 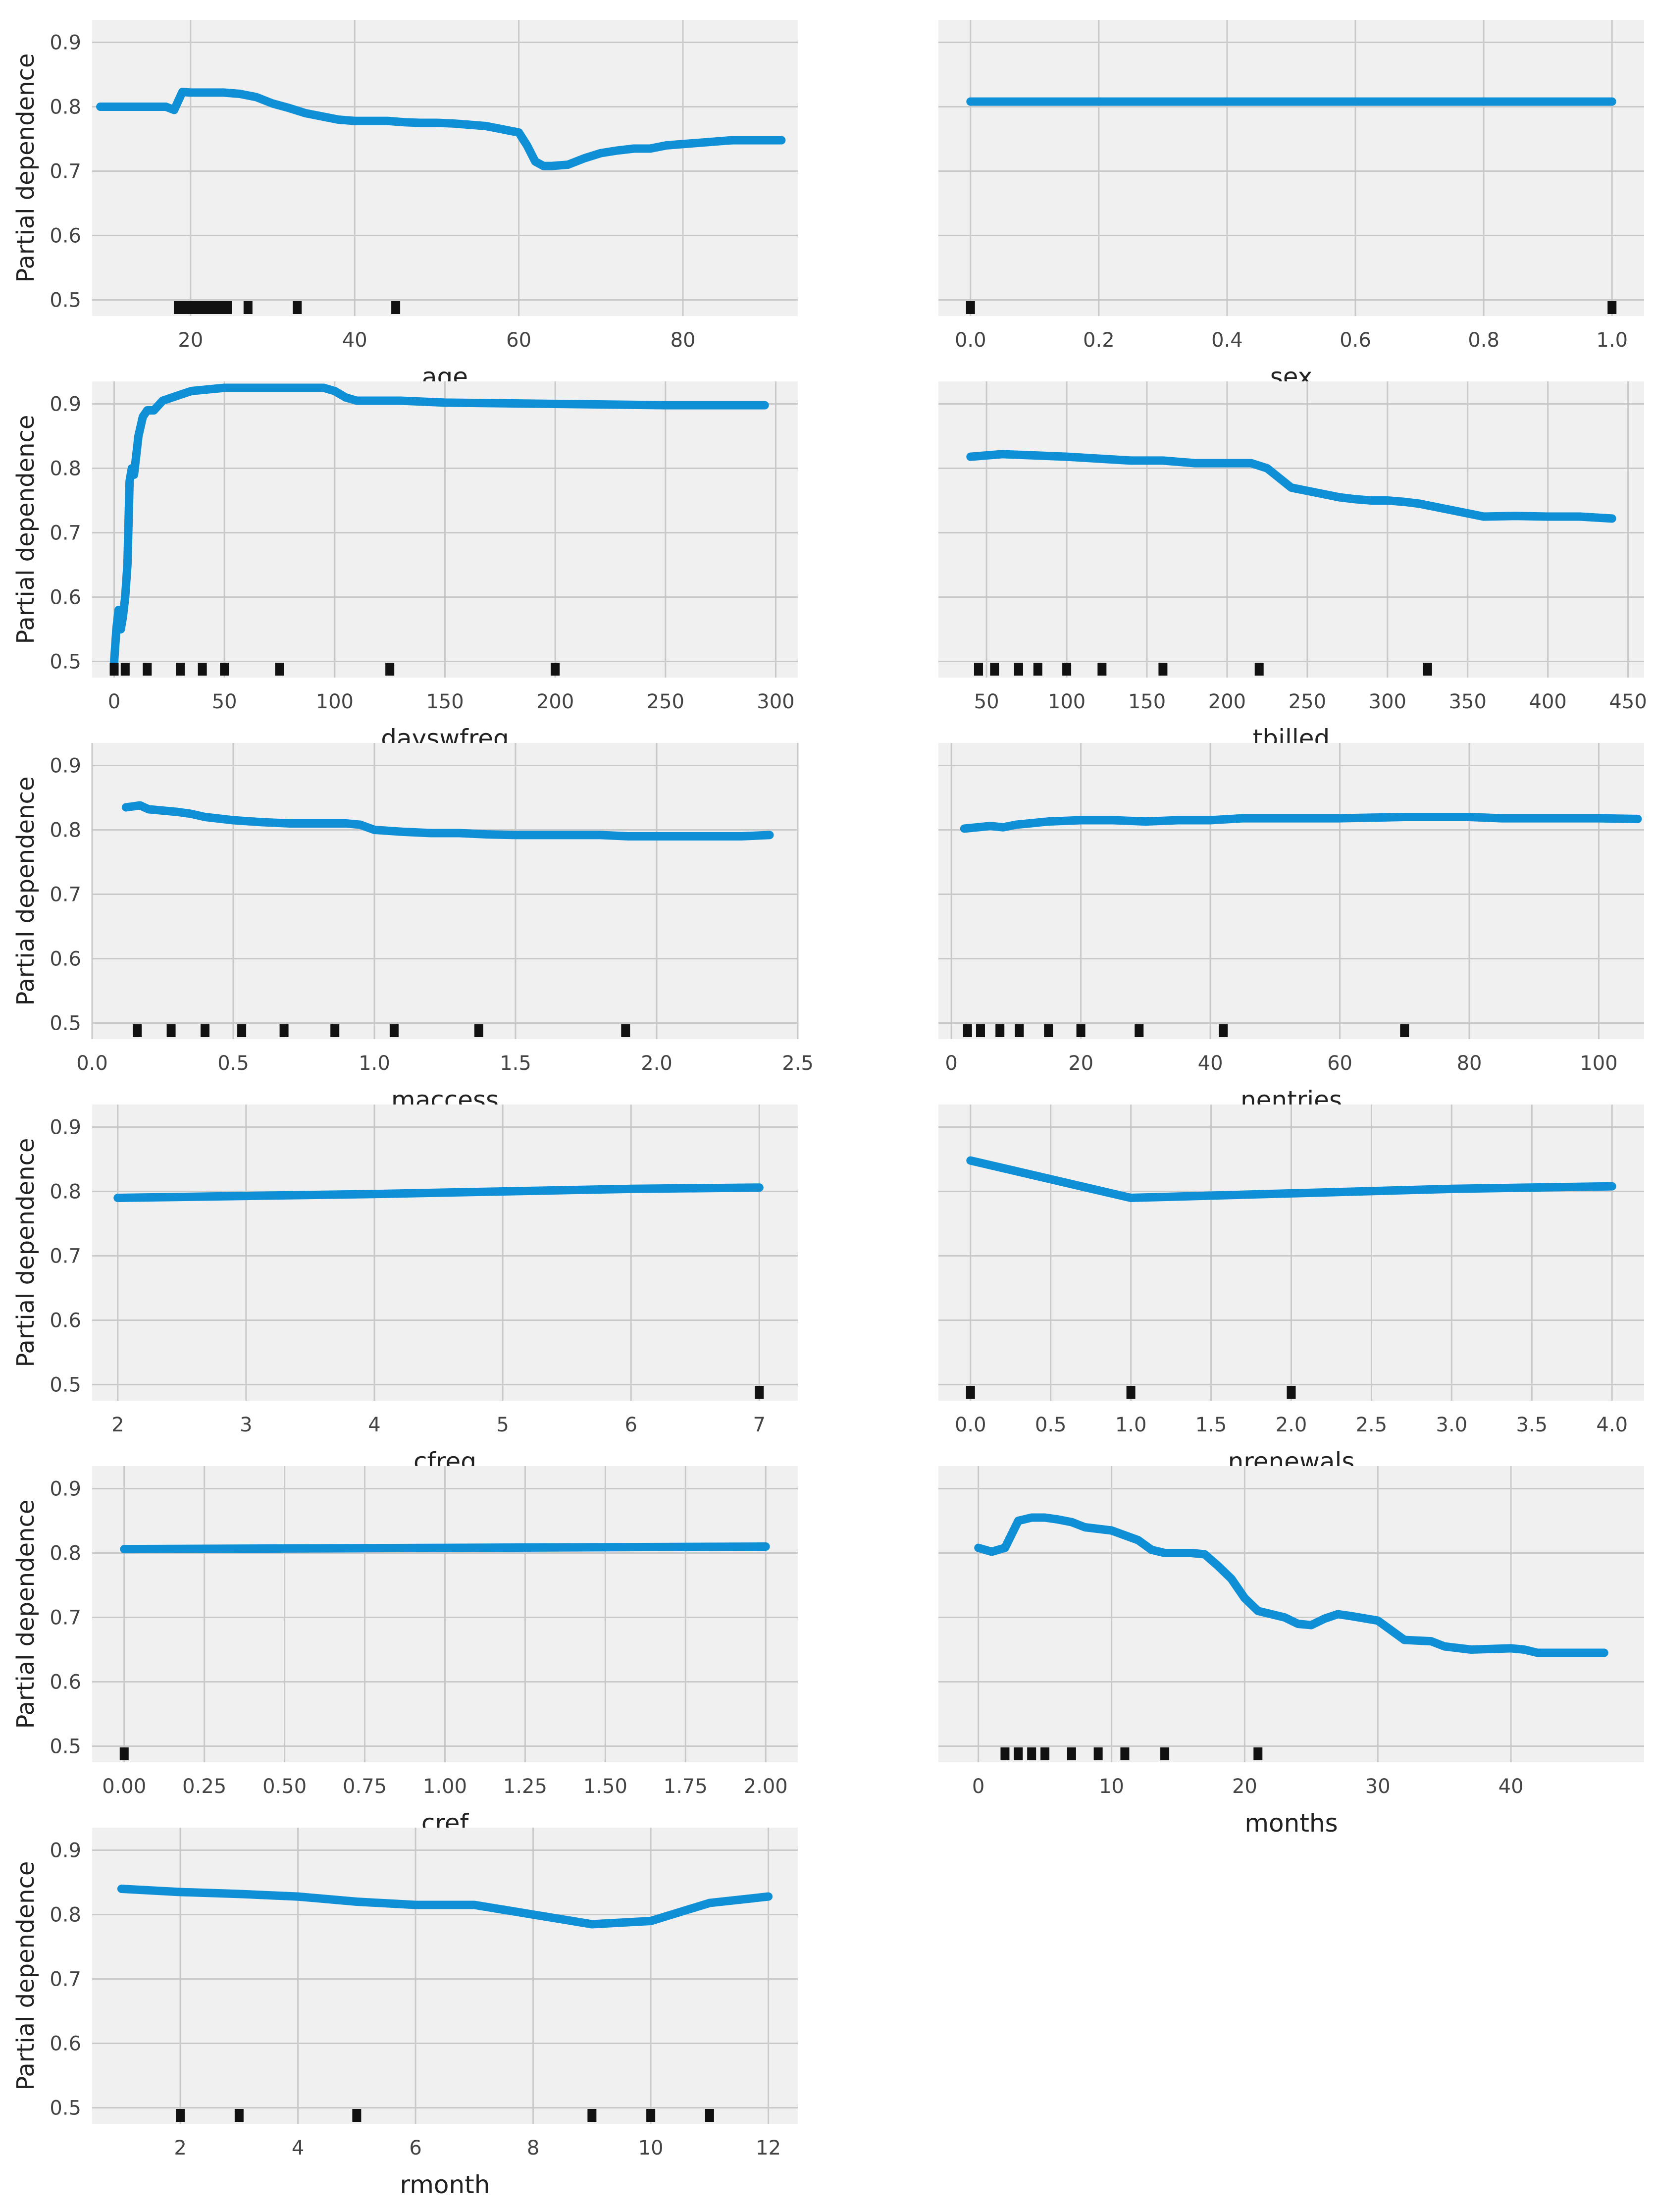 What do you see at coordinates (233, 1063) in the screenshot?
I see `x-tick-label: 0.5` at bounding box center [233, 1063].